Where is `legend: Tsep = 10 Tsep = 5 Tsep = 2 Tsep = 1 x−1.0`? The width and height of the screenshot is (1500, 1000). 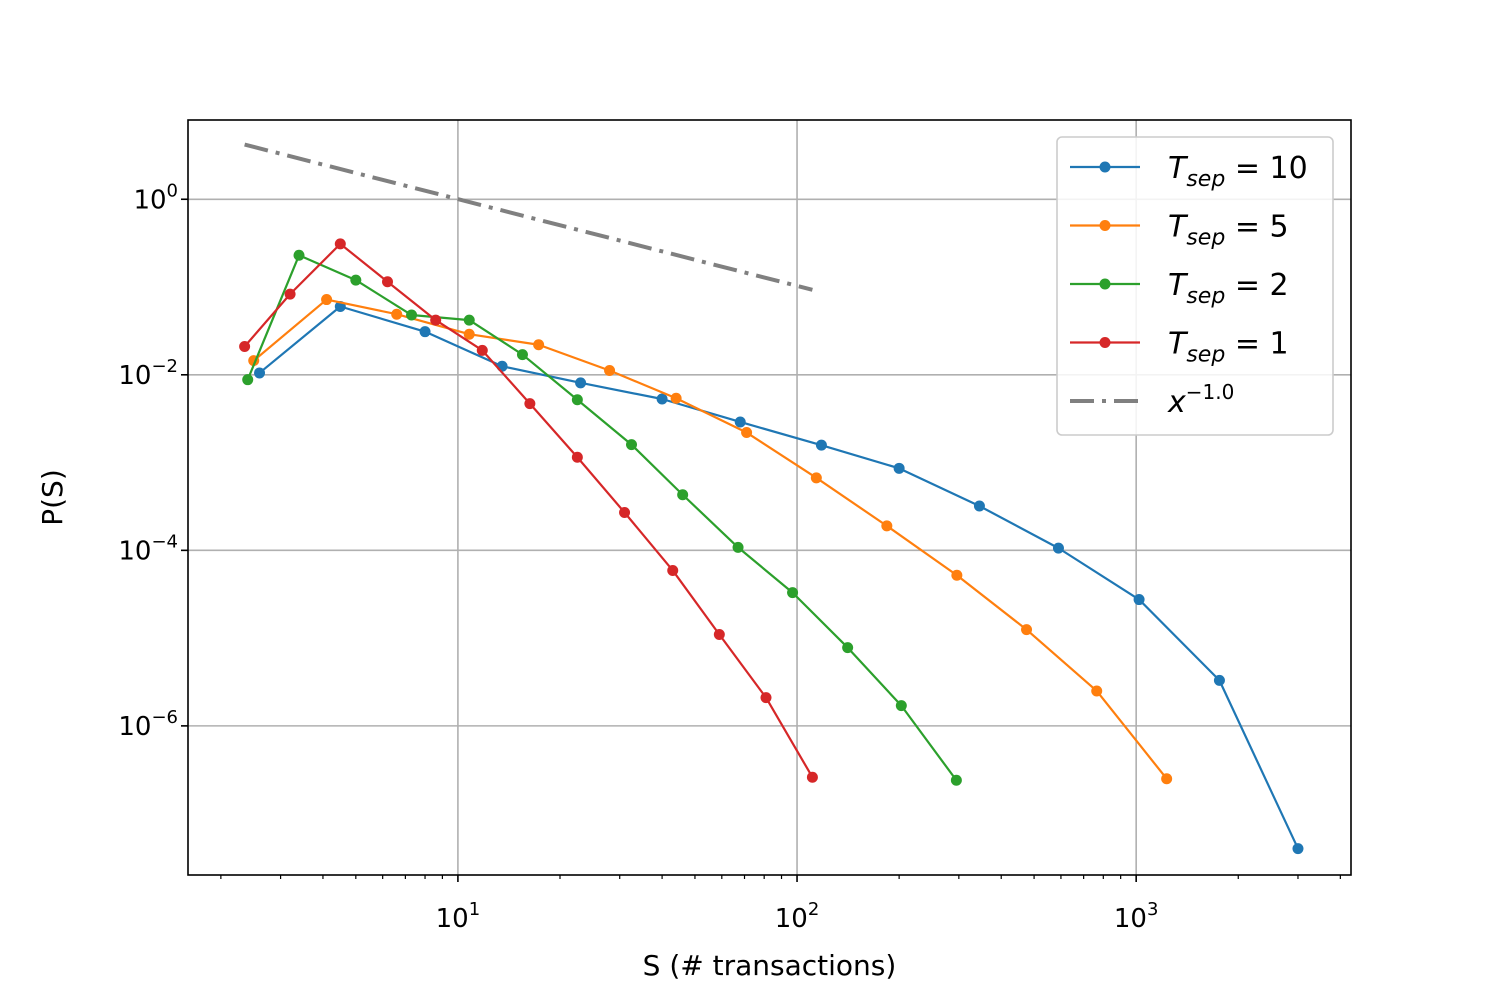
legend: Tsep = 10 Tsep = 5 Tsep = 2 Tsep = 1 x−1.0 is located at coordinates (1195, 286).